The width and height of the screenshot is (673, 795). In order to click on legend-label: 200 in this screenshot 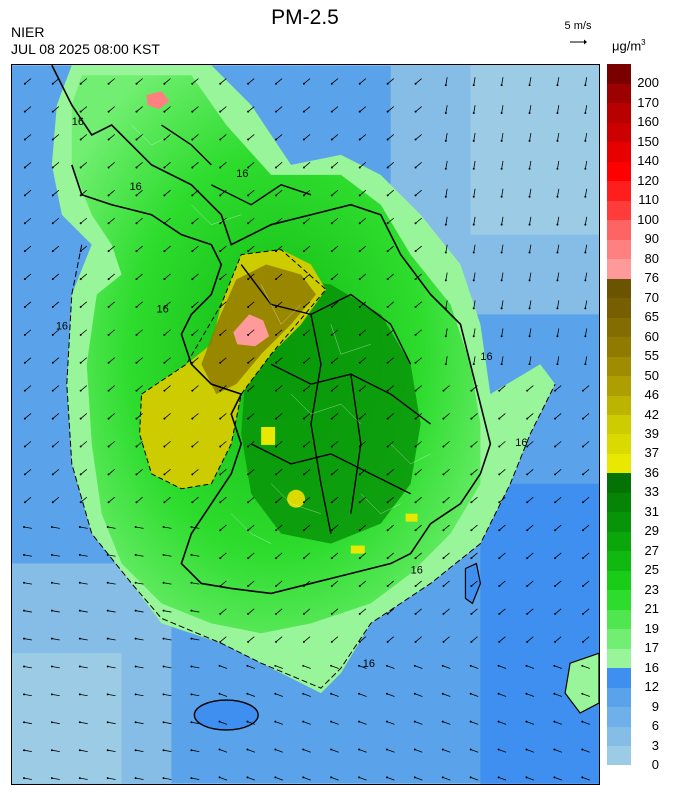, I will do `click(648, 83)`.